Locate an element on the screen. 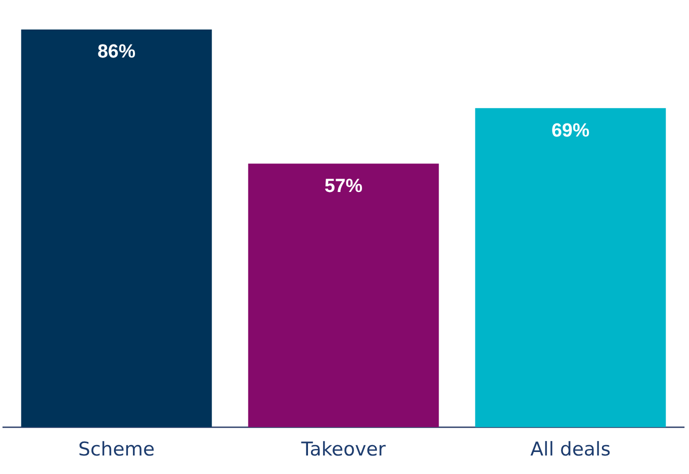 Image resolution: width=689 pixels, height=474 pixels. x-tick-label: Scheme is located at coordinates (116, 449).